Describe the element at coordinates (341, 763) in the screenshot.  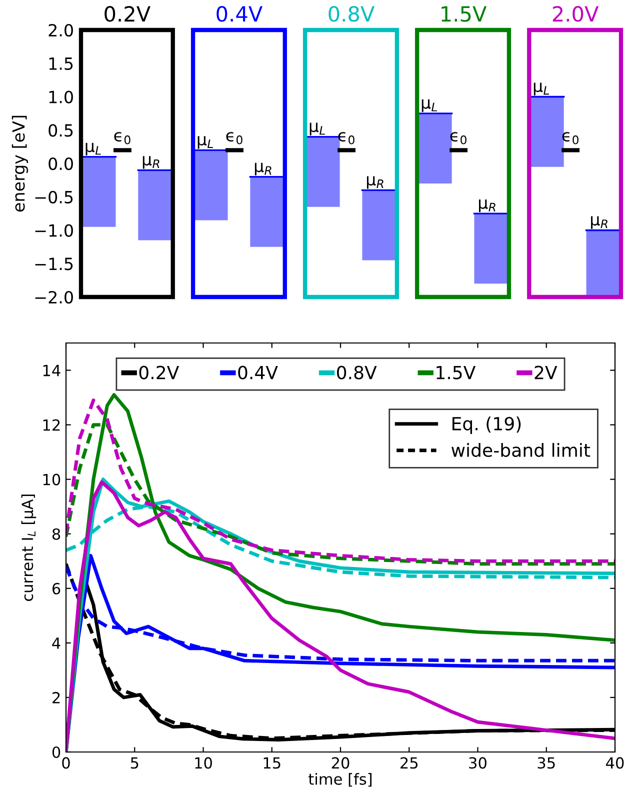
I see `x-tick-label: 20` at that location.